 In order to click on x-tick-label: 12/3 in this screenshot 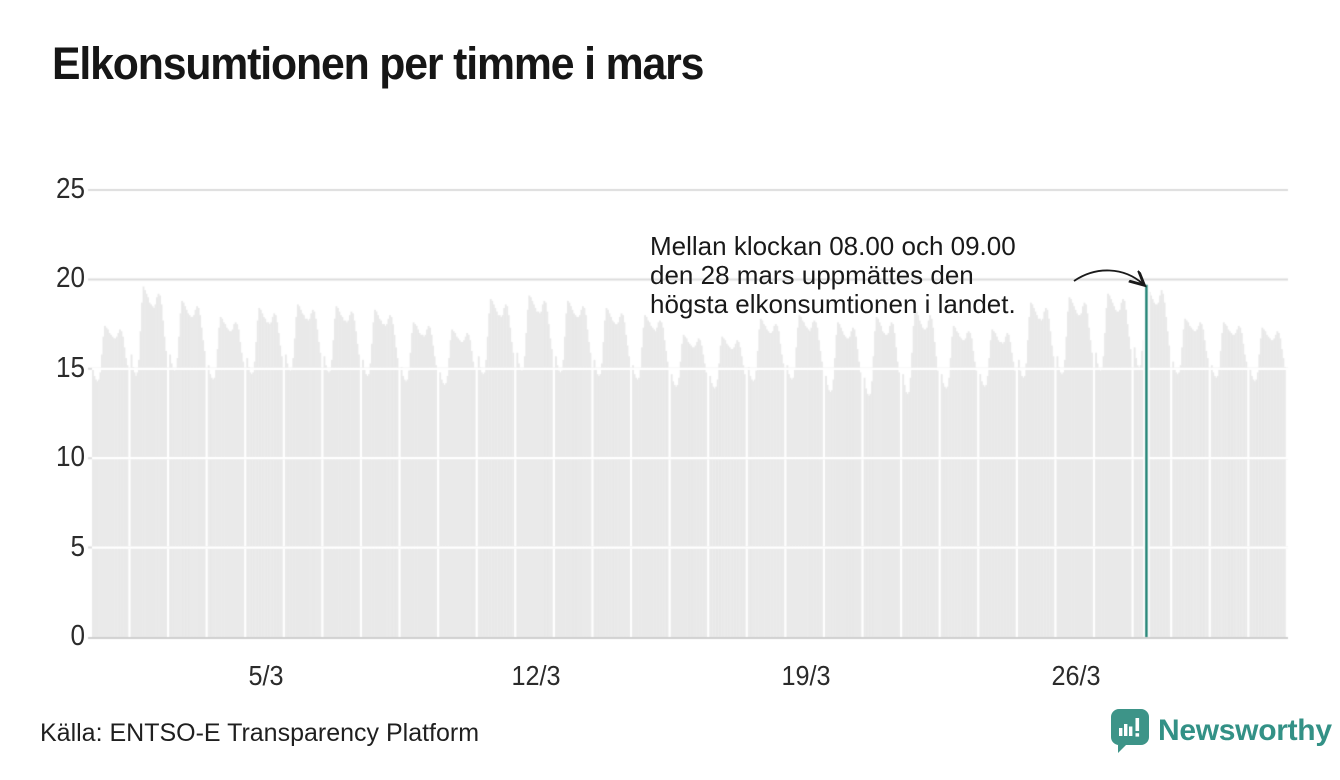, I will do `click(536, 675)`.